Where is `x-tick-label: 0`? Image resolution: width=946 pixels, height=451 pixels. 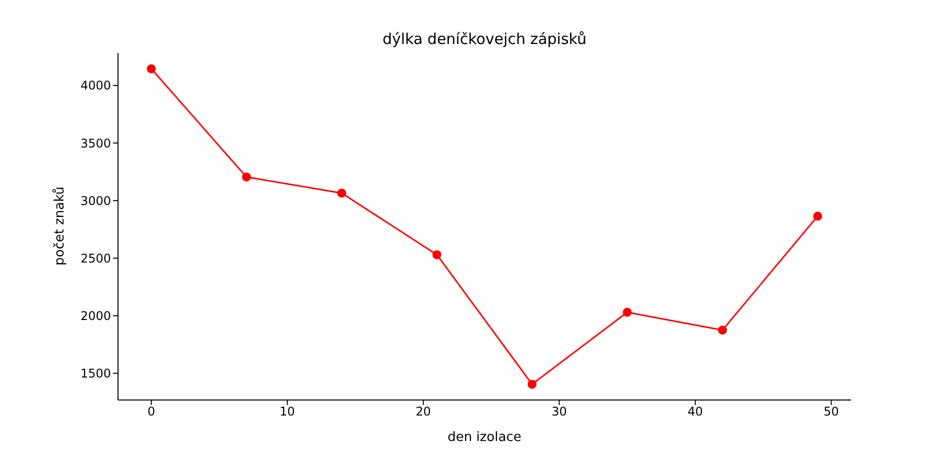 x-tick-label: 0 is located at coordinates (152, 411).